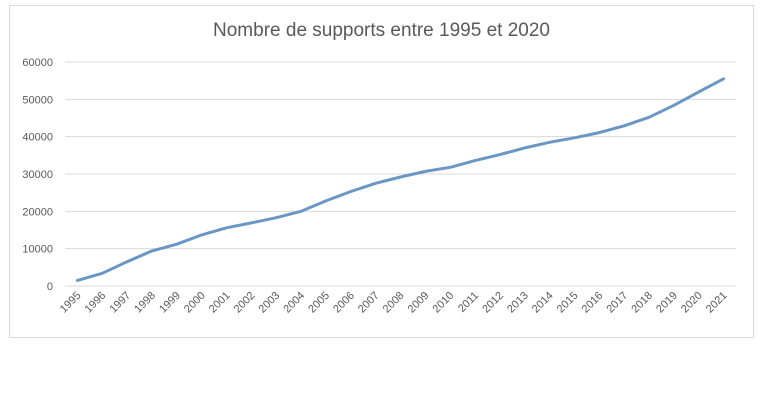 The image size is (765, 400). Describe the element at coordinates (220, 303) in the screenshot. I see `x-tick-label: 2001` at that location.